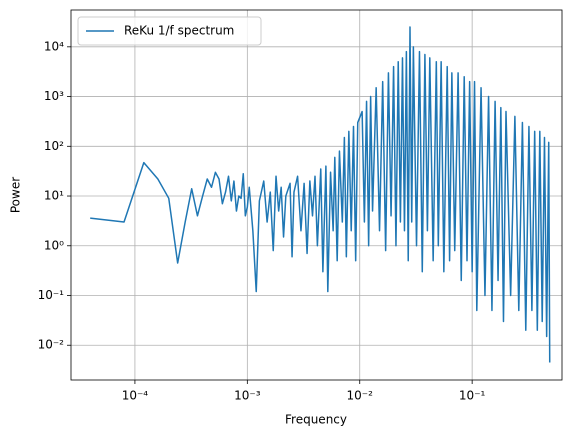 The image size is (578, 437). Describe the element at coordinates (54, 146) in the screenshot. I see `y-tick-label: 10²` at that location.